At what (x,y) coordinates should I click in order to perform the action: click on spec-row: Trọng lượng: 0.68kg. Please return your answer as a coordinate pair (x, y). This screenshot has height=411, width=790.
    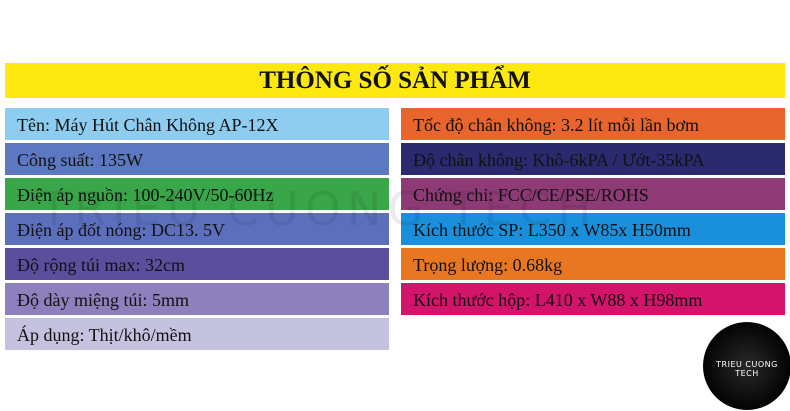
    Looking at the image, I should click on (593, 264).